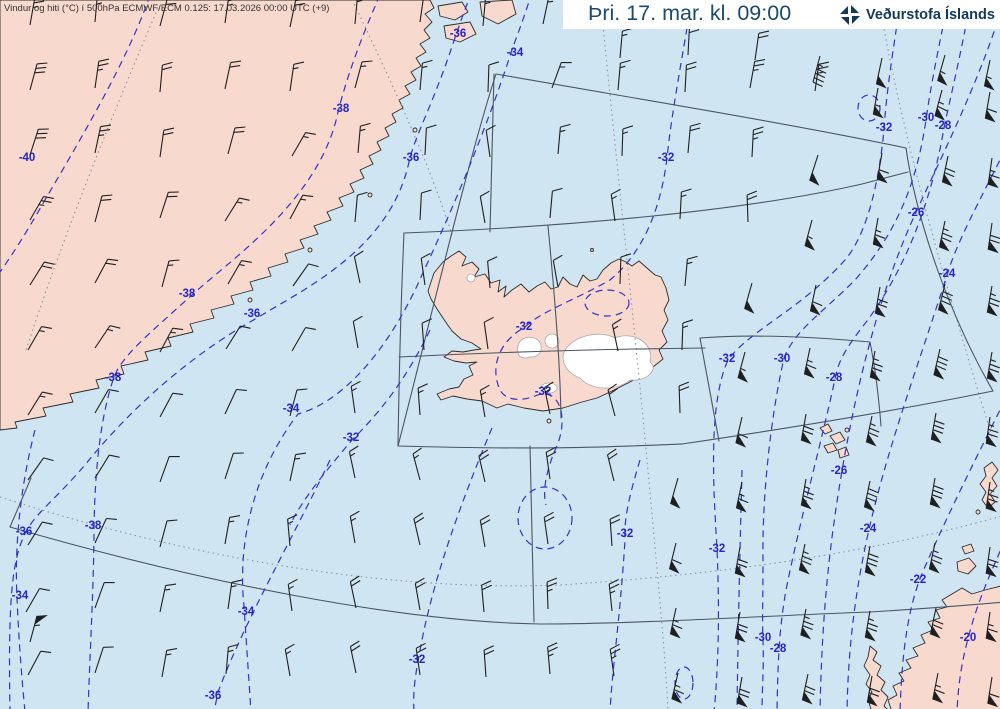 The width and height of the screenshot is (1000, 709). I want to click on brand-name: Veðurstofa Íslands, so click(930, 15).